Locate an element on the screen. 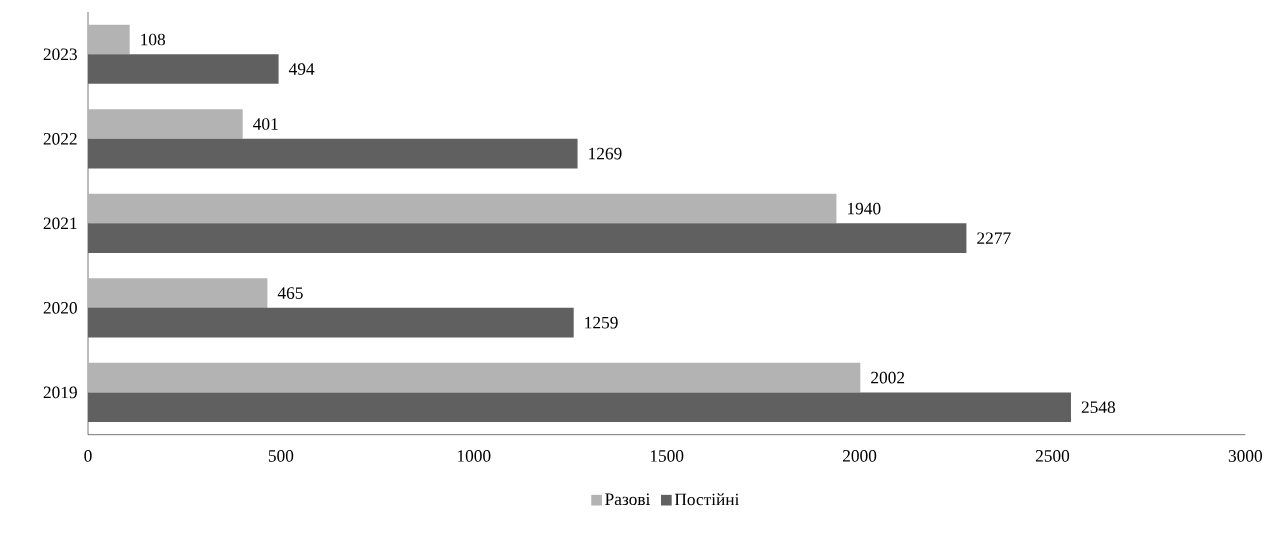 This screenshot has height=536, width=1276. data-label: 401 is located at coordinates (265, 124).